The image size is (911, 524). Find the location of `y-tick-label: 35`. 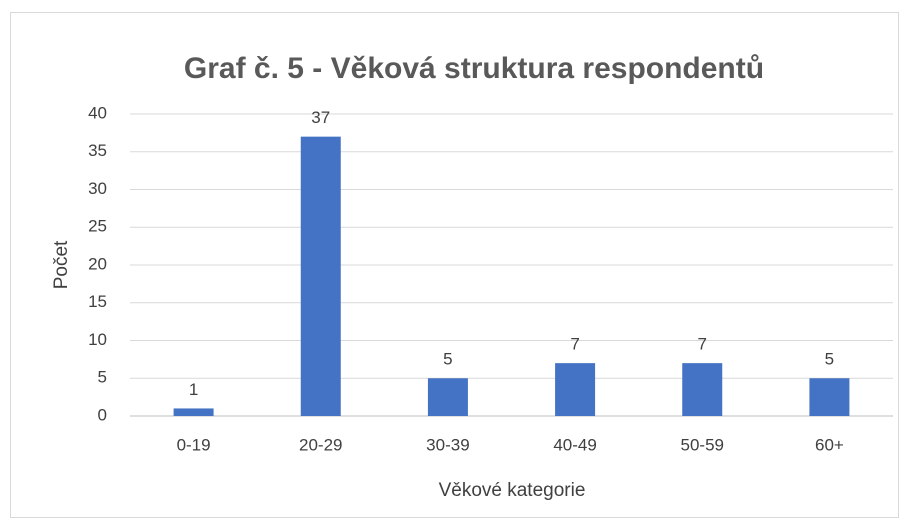

y-tick-label: 35 is located at coordinates (97, 150).